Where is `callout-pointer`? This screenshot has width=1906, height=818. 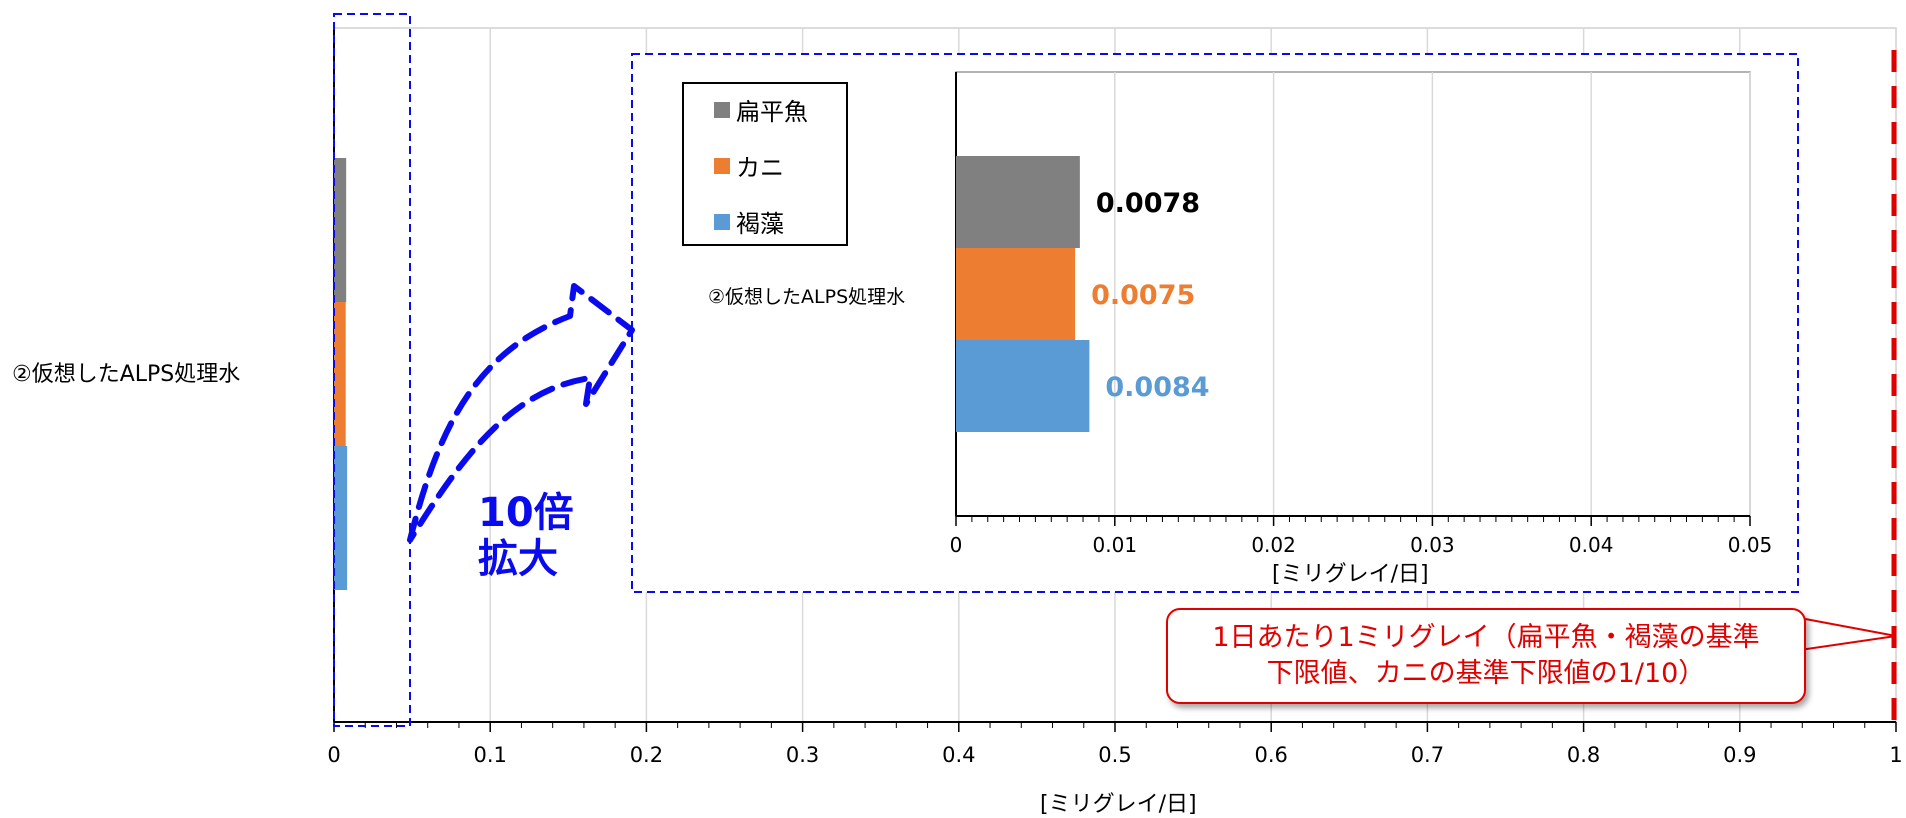 callout-pointer is located at coordinates (1848, 634).